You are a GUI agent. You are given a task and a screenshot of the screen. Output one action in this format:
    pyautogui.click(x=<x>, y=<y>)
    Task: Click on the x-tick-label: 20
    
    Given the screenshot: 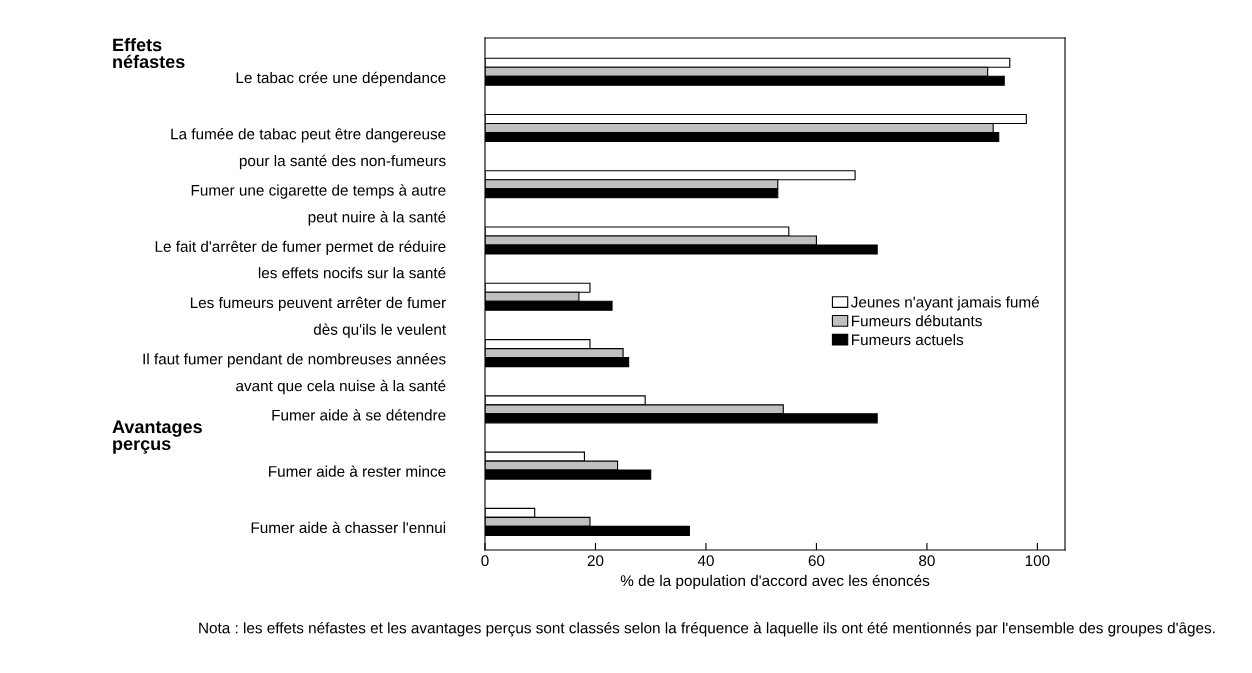 What is the action you would take?
    pyautogui.click(x=595, y=561)
    